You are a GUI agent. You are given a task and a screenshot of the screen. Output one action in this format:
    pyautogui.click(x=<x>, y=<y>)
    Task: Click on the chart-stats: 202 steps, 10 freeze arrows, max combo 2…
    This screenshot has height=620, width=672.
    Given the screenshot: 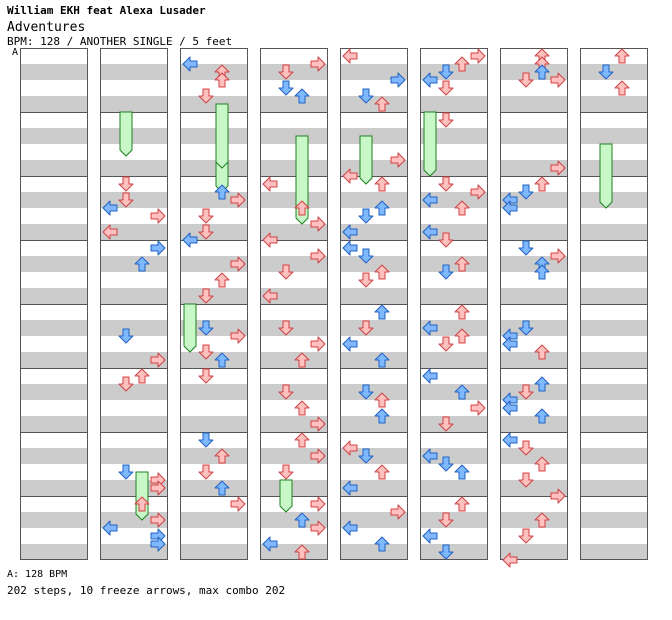 What is the action you would take?
    pyautogui.click(x=146, y=590)
    